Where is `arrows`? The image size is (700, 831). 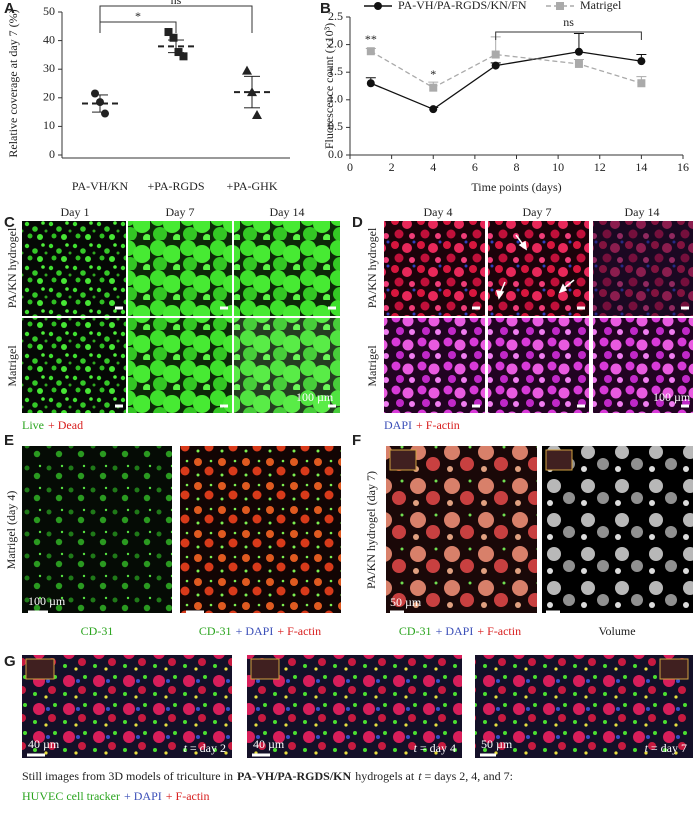 arrows is located at coordinates (535, 267).